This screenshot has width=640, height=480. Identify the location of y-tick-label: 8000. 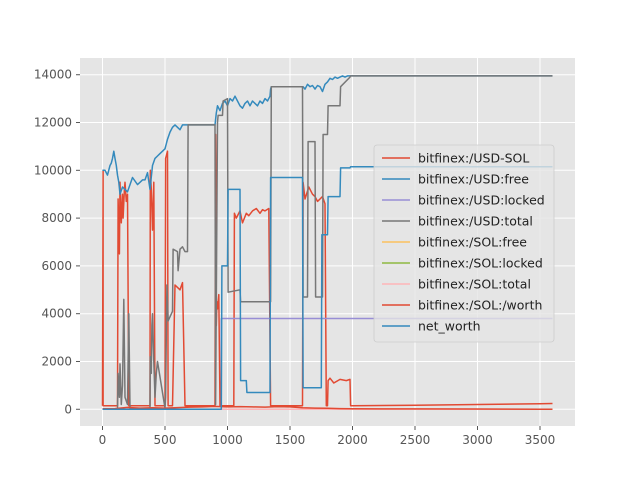
(56, 218).